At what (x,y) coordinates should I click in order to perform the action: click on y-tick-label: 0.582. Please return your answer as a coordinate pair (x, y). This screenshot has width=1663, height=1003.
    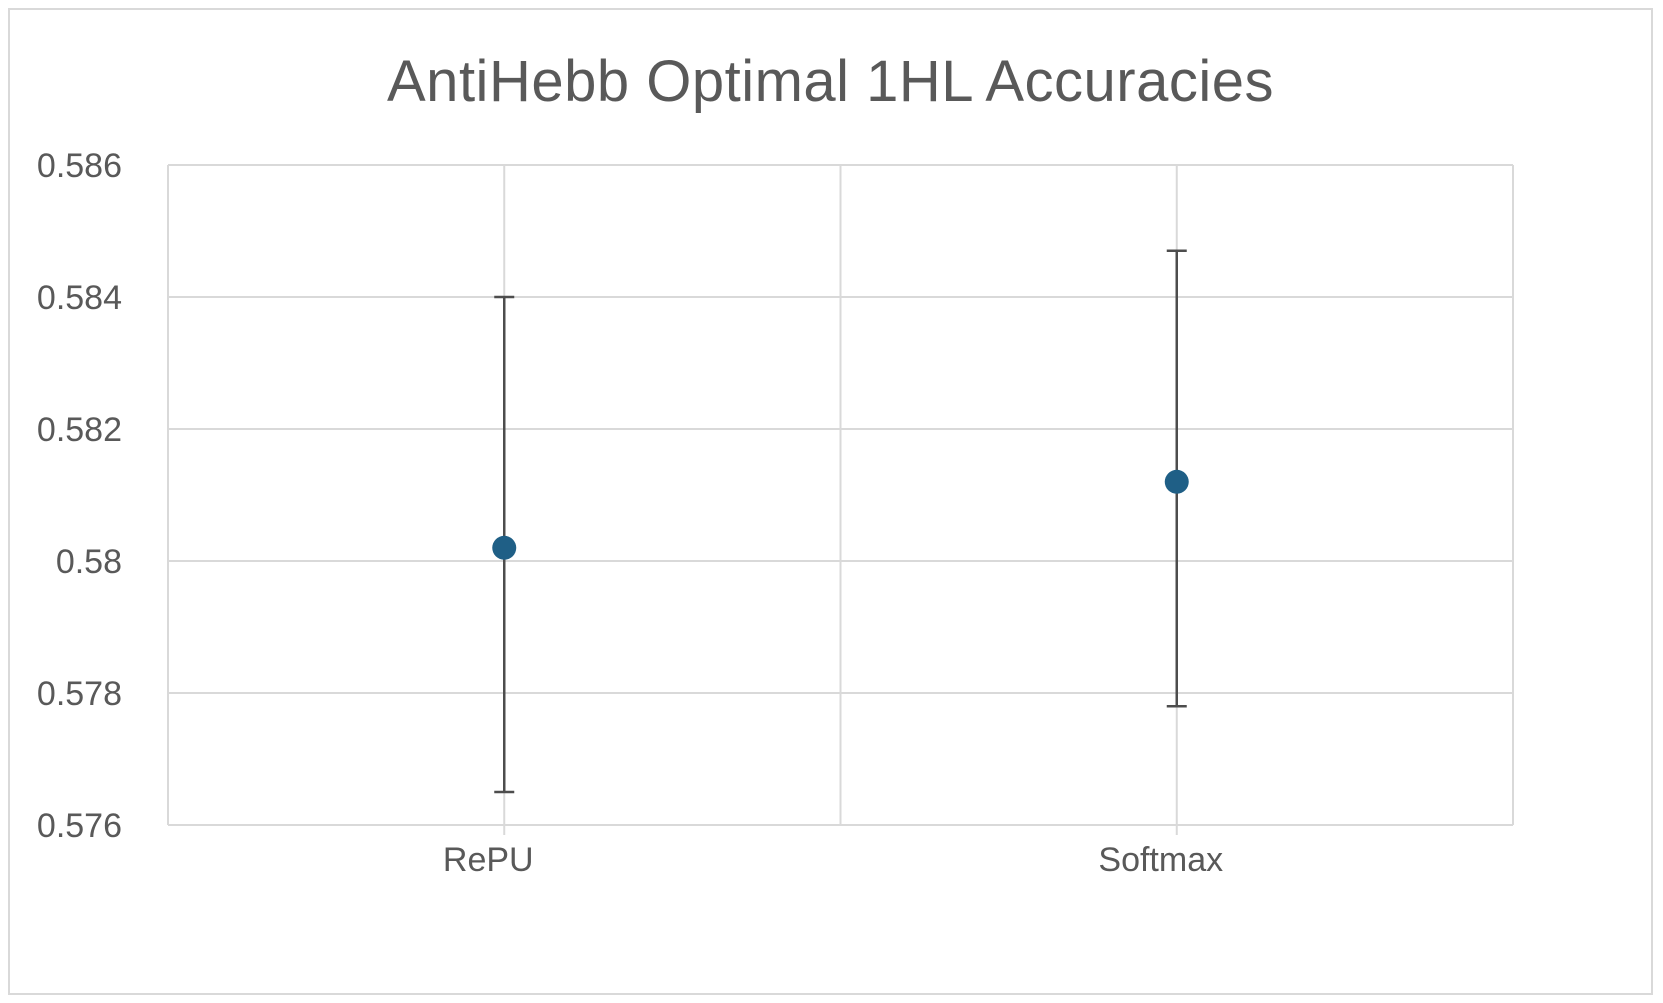
    Looking at the image, I should click on (79, 430).